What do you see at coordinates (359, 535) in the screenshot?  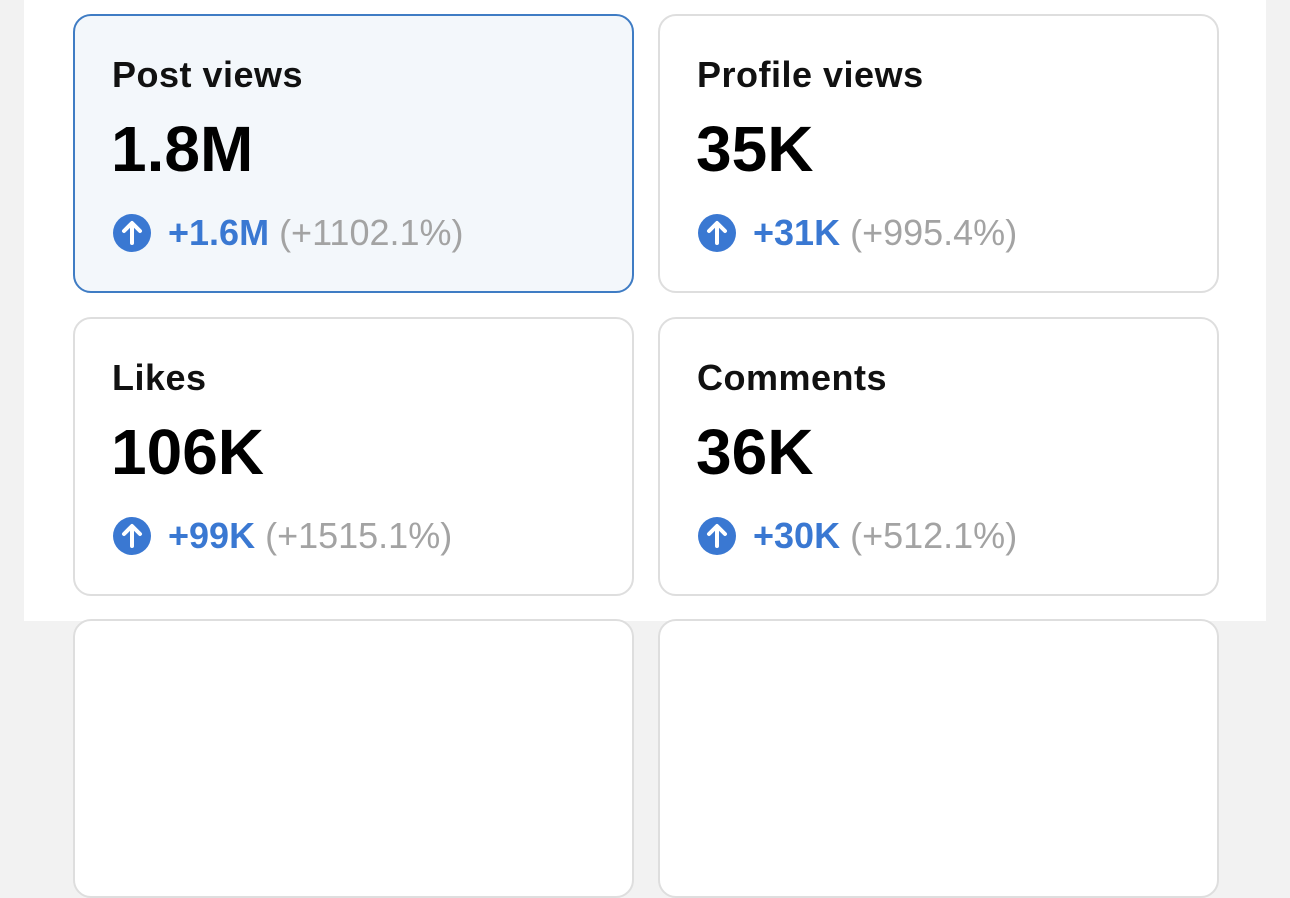 I see `metric-percent: (+1515.1%)` at bounding box center [359, 535].